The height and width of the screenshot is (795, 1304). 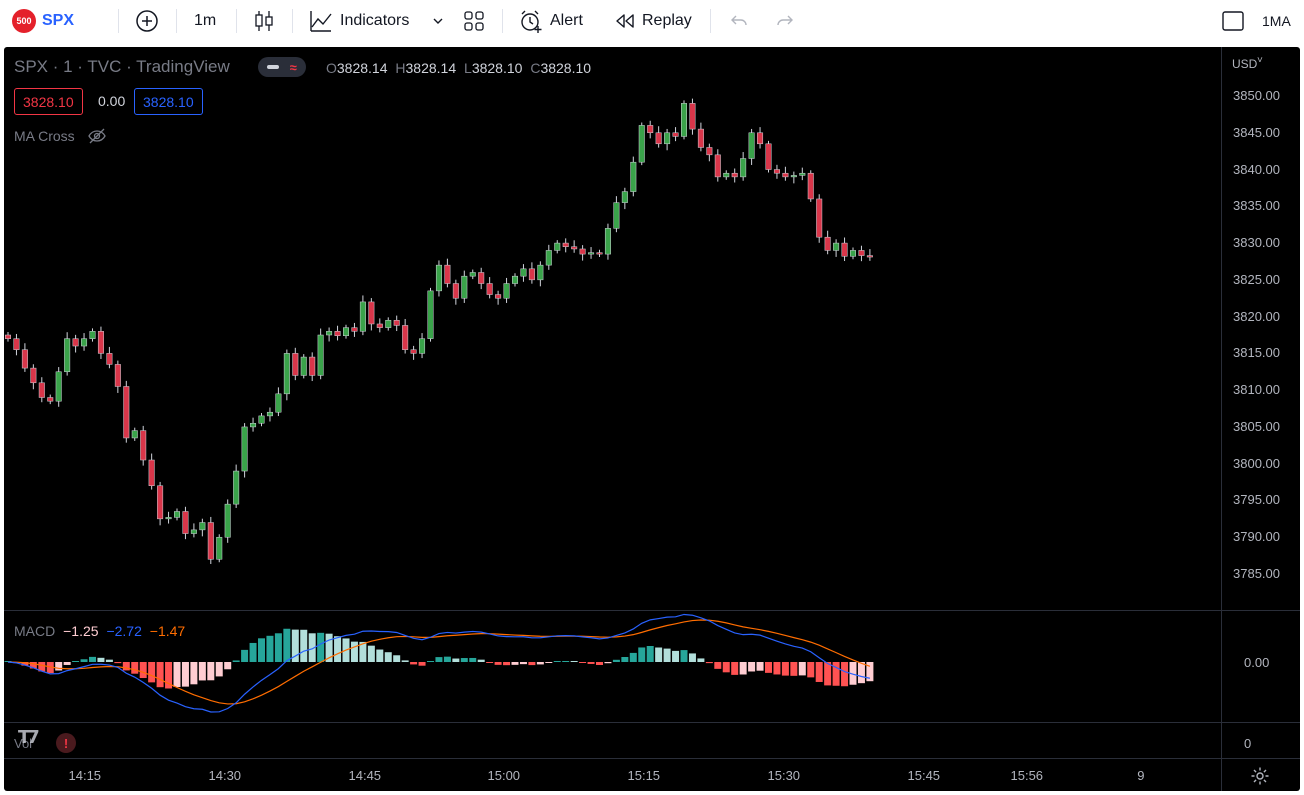 I want to click on square-layout-icon, so click(x=1233, y=21).